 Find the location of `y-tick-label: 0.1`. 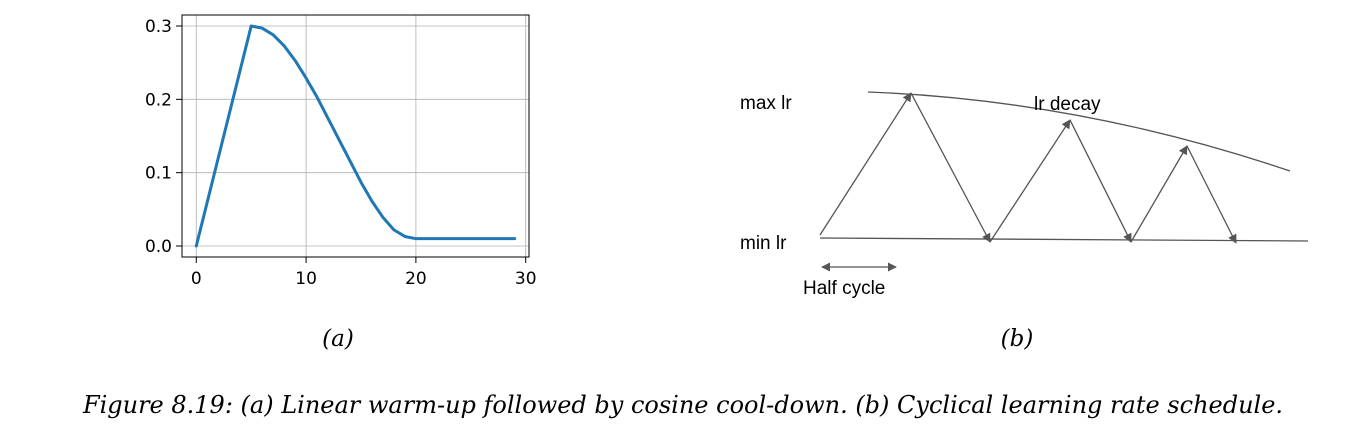

y-tick-label: 0.1 is located at coordinates (158, 174).